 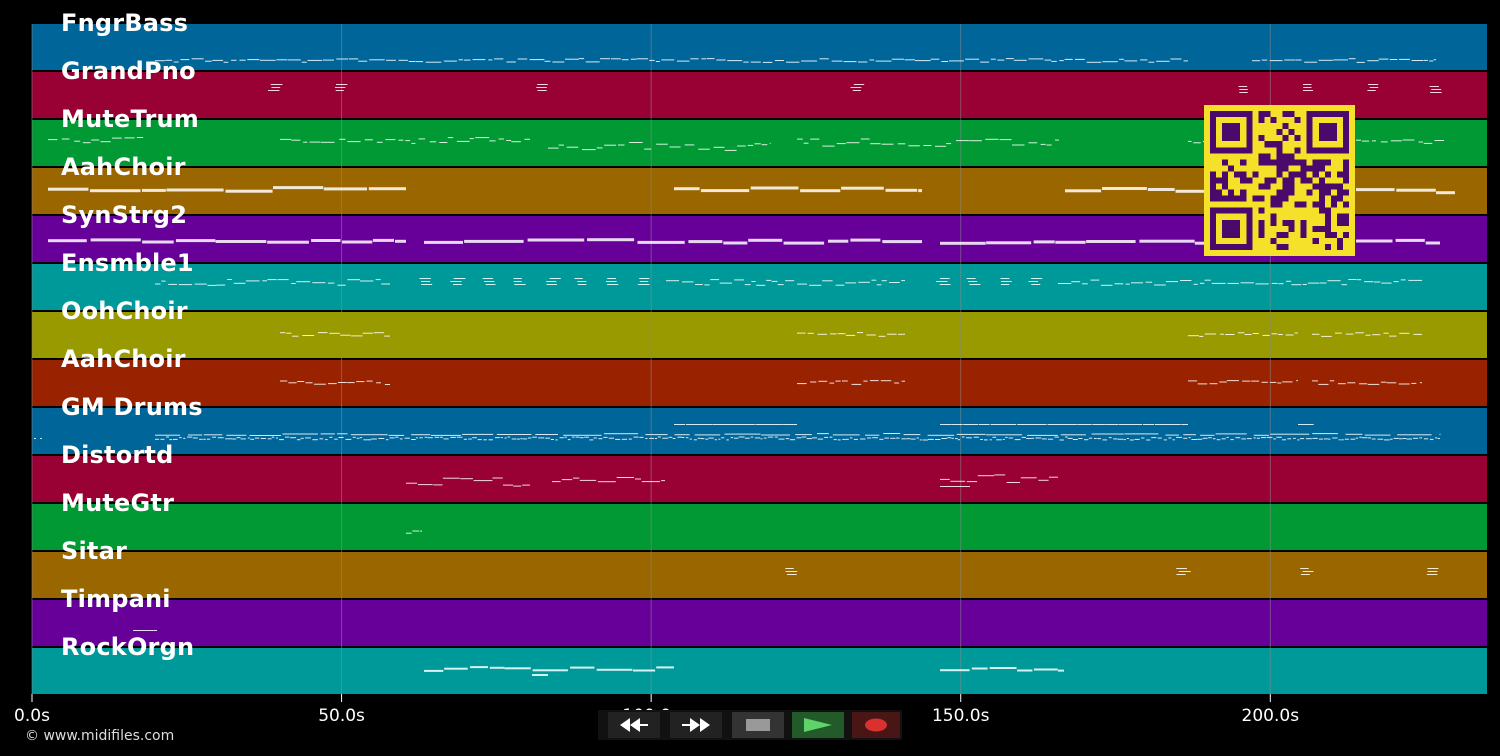 What do you see at coordinates (132, 407) in the screenshot?
I see `track-label: GM Drums` at bounding box center [132, 407].